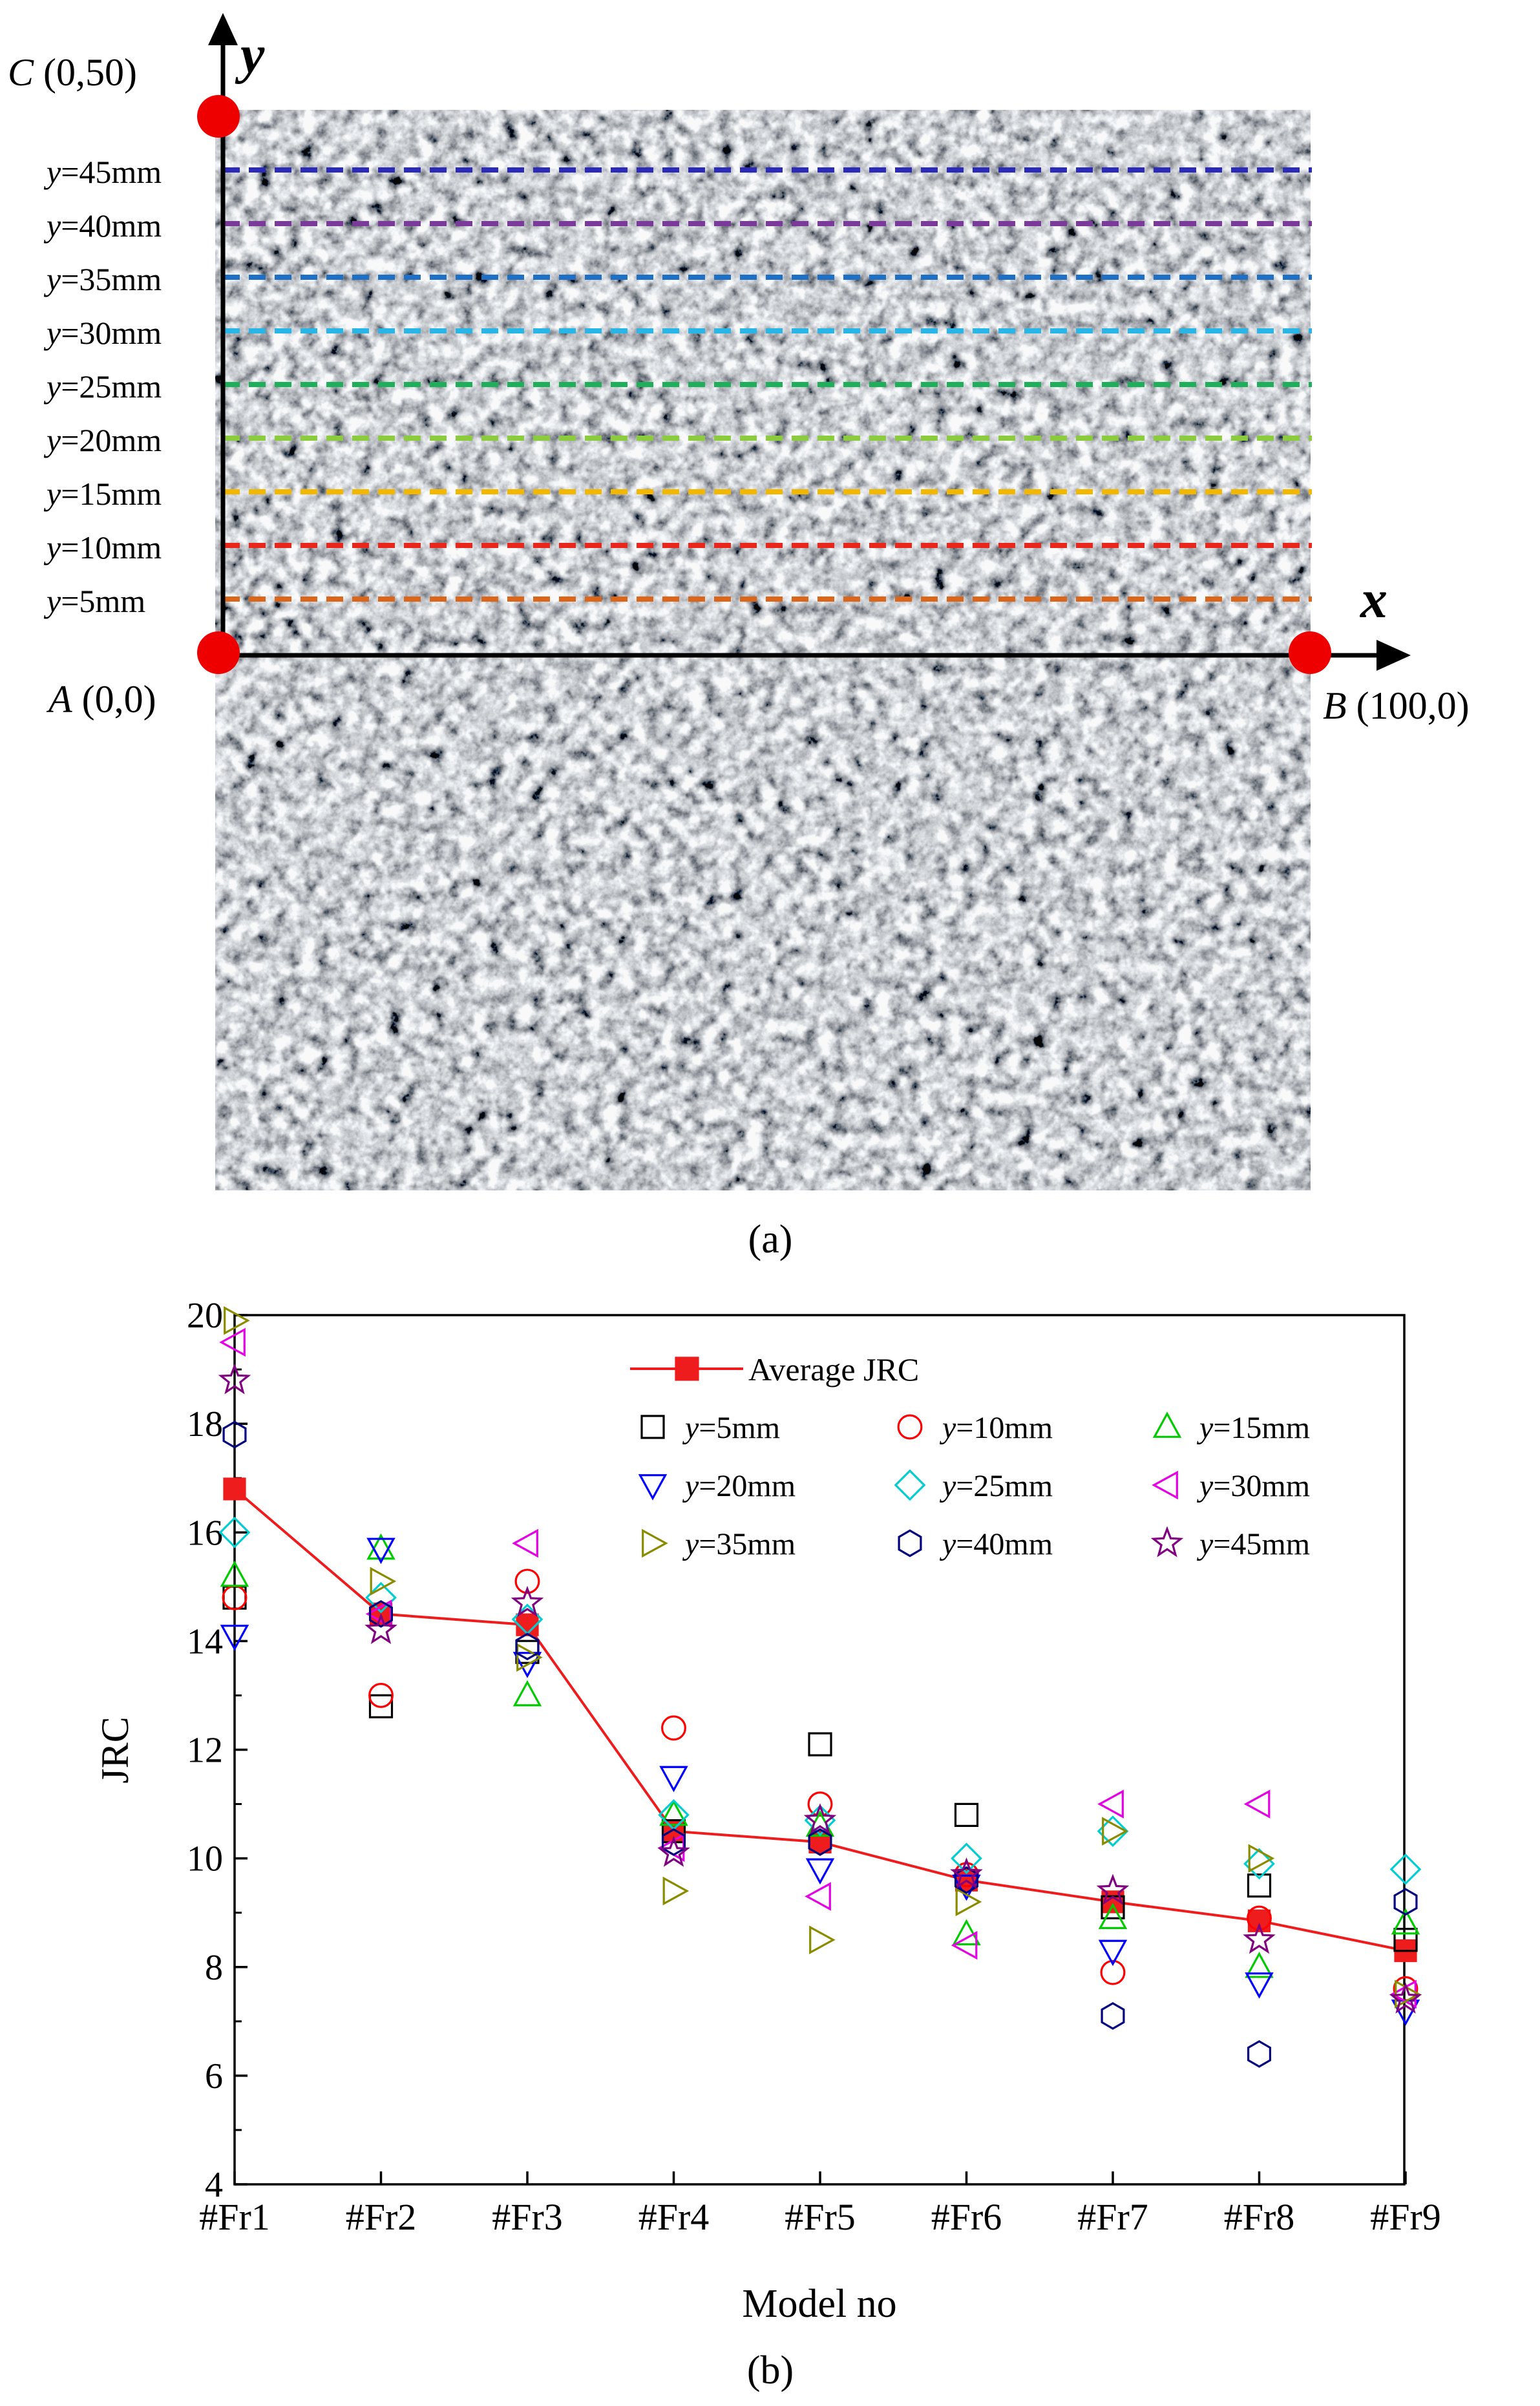  I want to click on point-y15mm-Fr8, so click(1259, 1965).